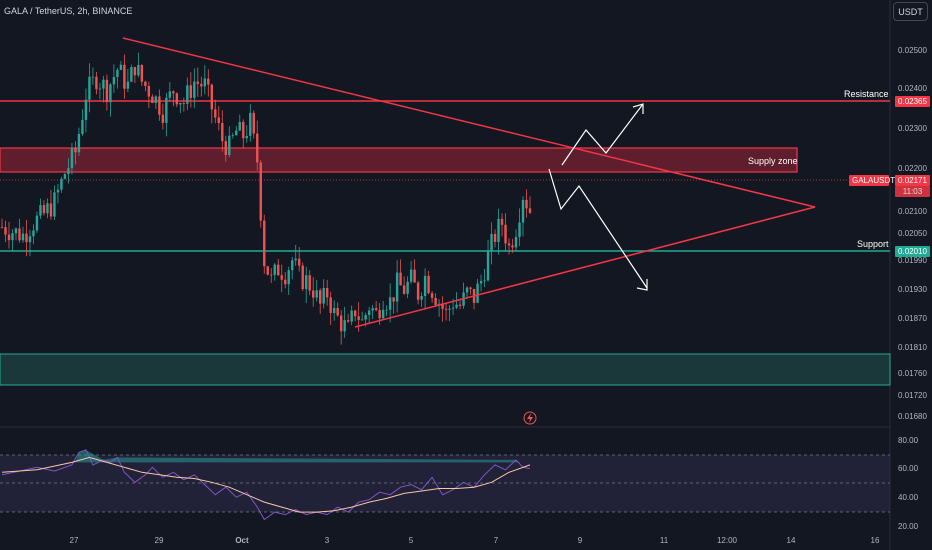 This screenshot has width=932, height=550. I want to click on price-tick-label: 0.02200, so click(912, 168).